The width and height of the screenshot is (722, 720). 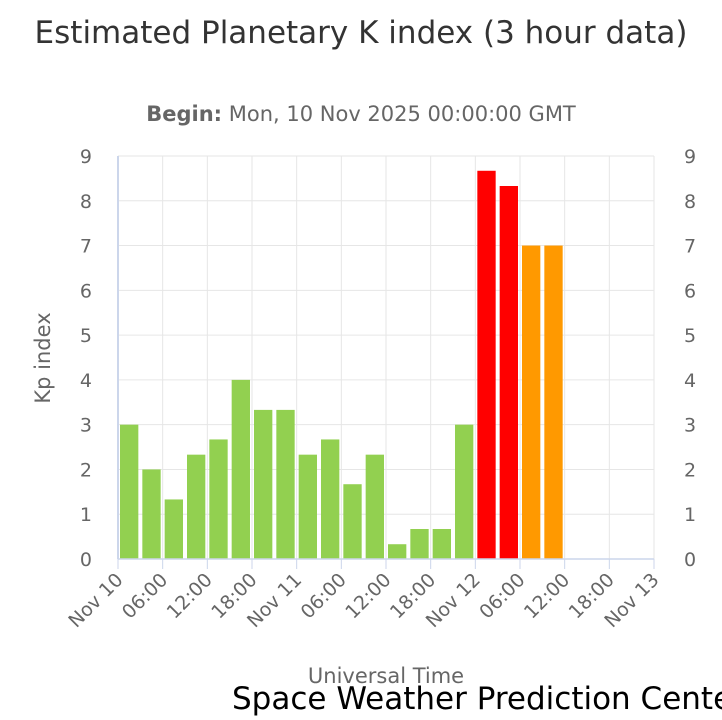 I want to click on y-tick-label: 3, so click(x=86, y=426).